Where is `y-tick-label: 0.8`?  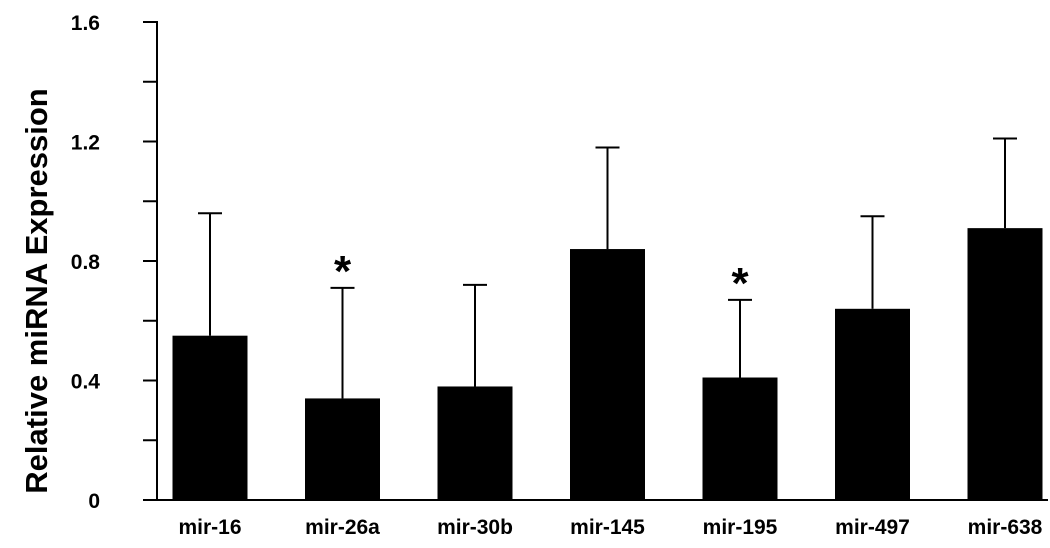 y-tick-label: 0.8 is located at coordinates (86, 262).